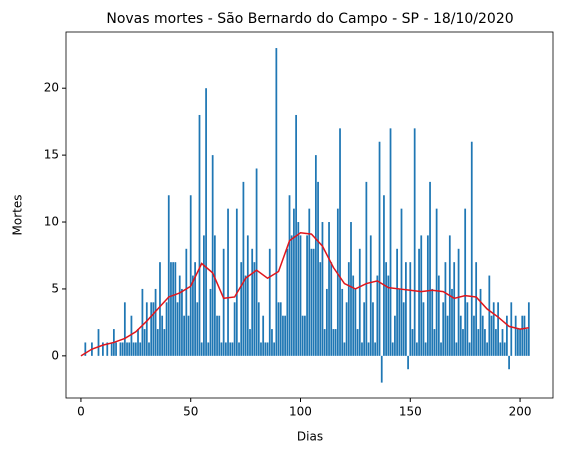  What do you see at coordinates (190, 412) in the screenshot?
I see `x-tick-label: 50` at bounding box center [190, 412].